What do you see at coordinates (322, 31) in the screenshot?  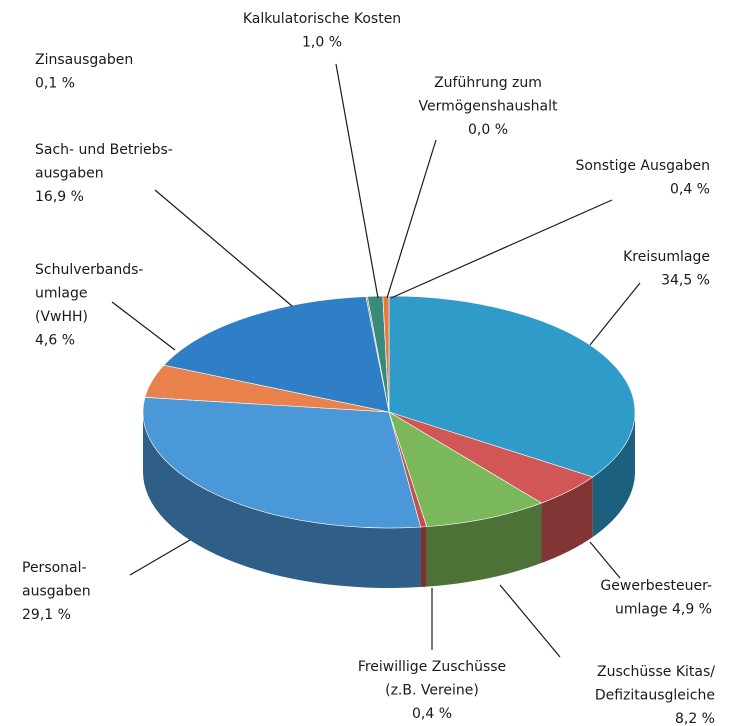 I see `slice-label: Kalkulatorische Kosten 1,0 %` at bounding box center [322, 31].